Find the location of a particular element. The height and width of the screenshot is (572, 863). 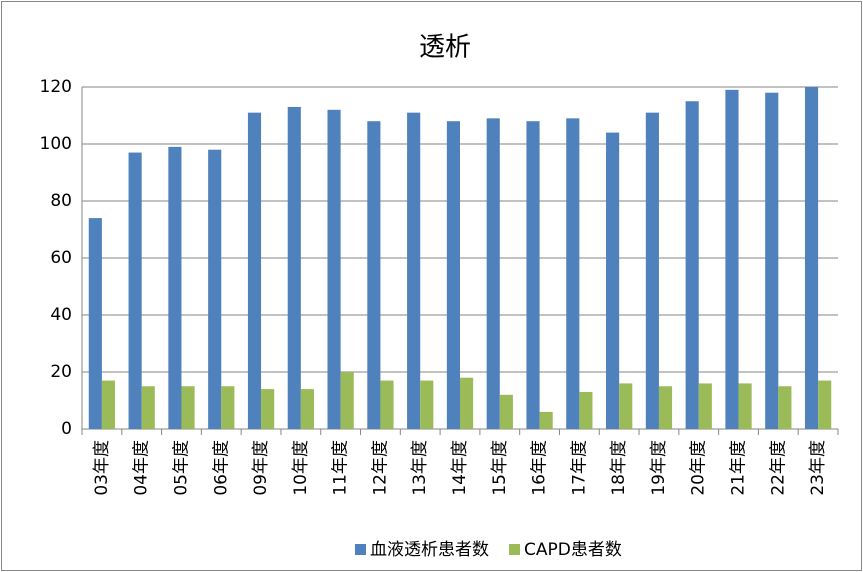

x-tick-label: 22年度 is located at coordinates (778, 468).